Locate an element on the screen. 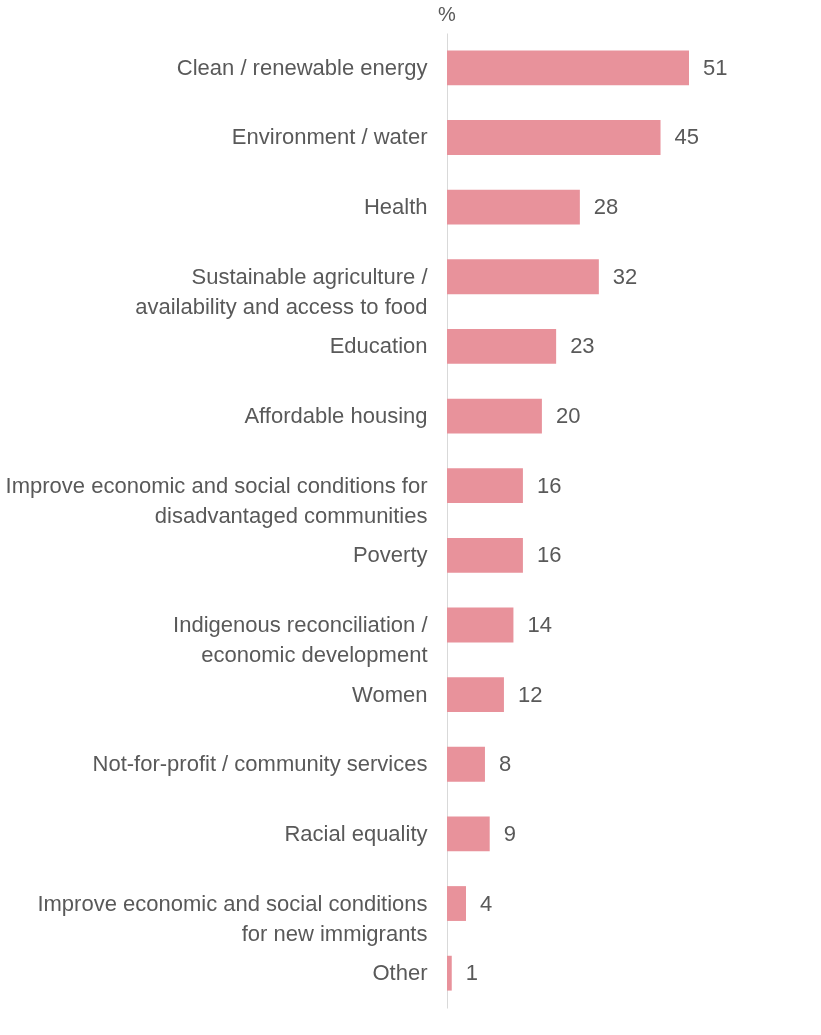 This screenshot has width=821, height=1035. y-tick-label: Poverty is located at coordinates (390, 555).